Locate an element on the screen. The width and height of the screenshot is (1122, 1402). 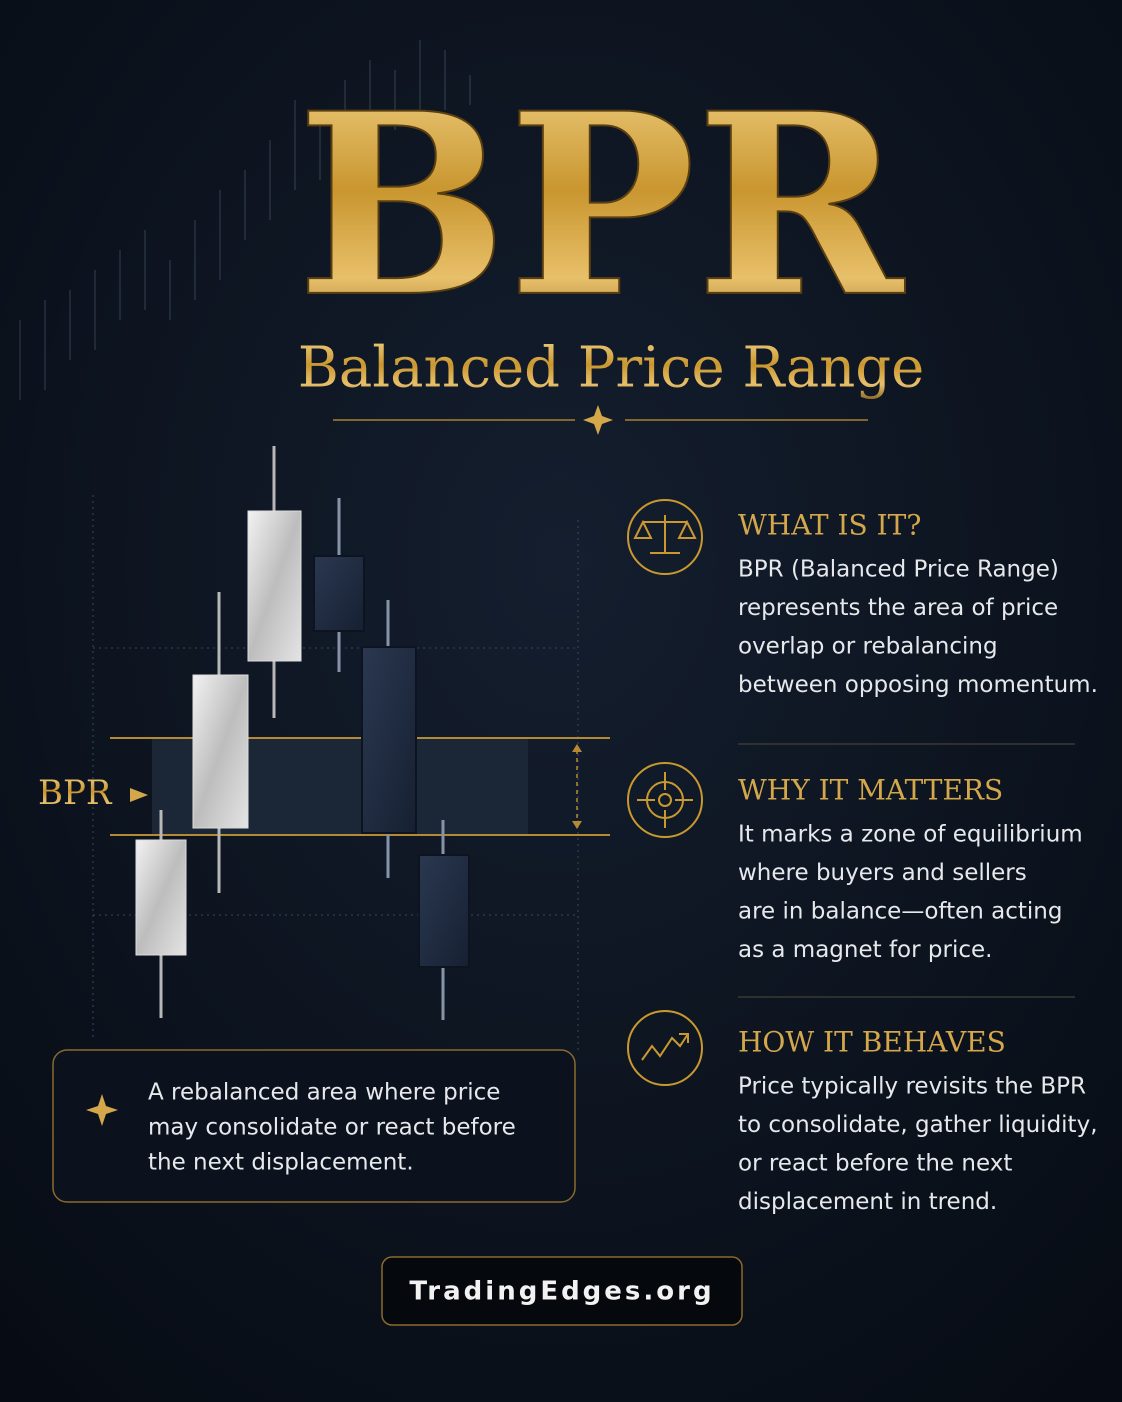
section-heading: WHAT IS IT? is located at coordinates (829, 525).